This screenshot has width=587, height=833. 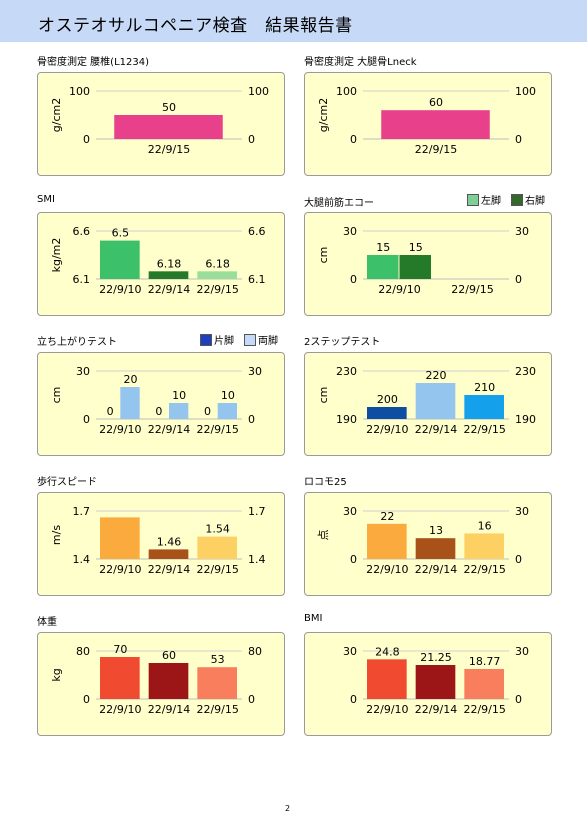 I want to click on data-label: 53, so click(x=218, y=659).